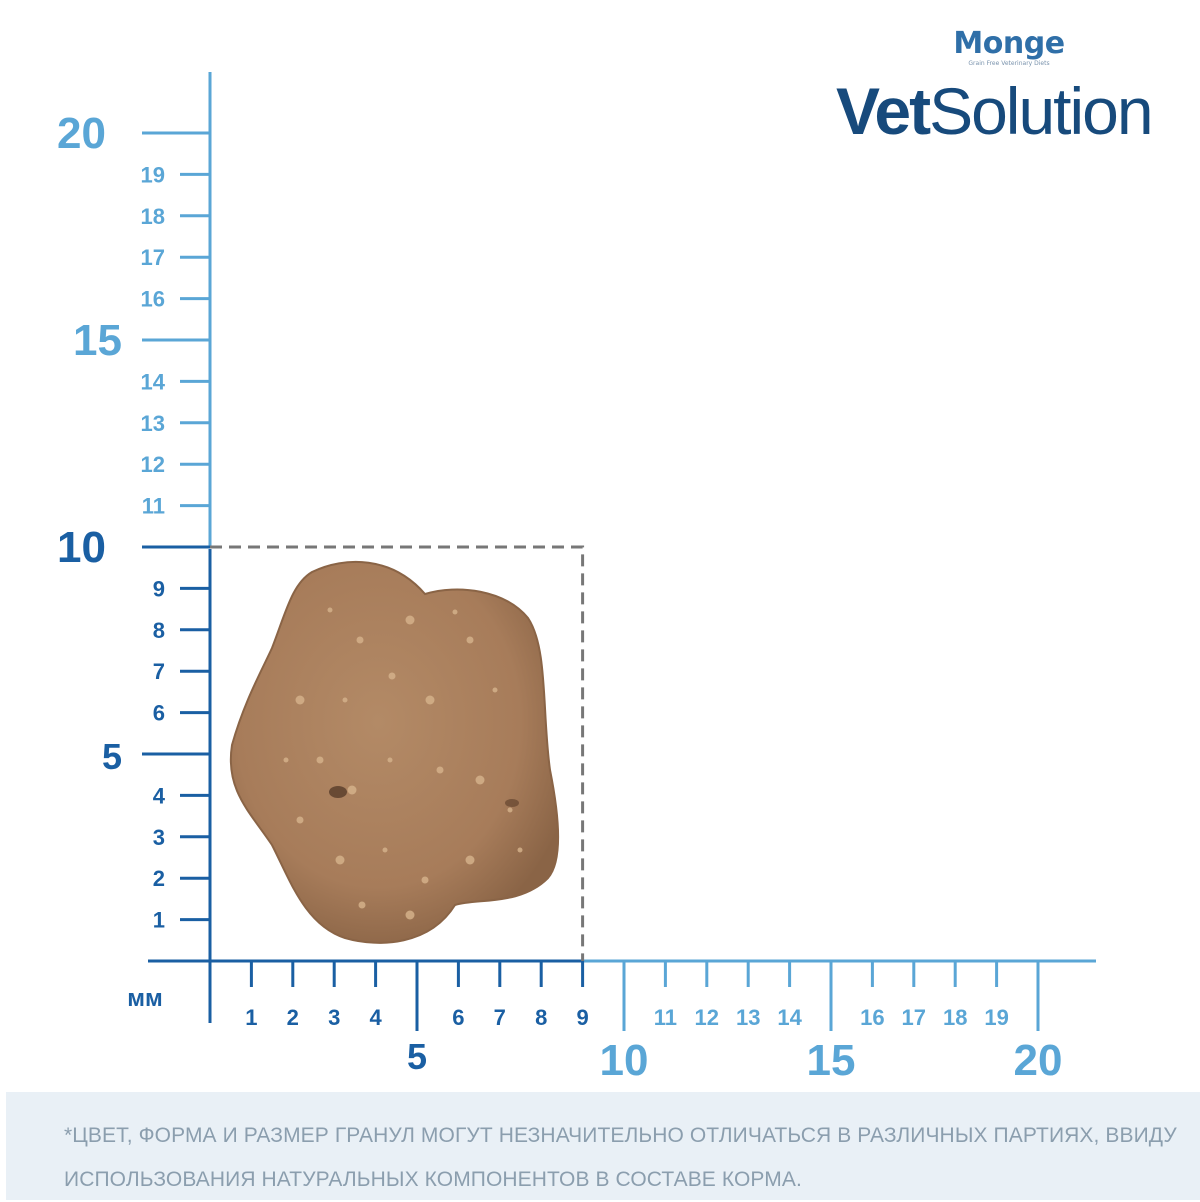 Image resolution: width=1200 pixels, height=1202 pixels. I want to click on y-tick-label-4: 4, so click(159, 795).